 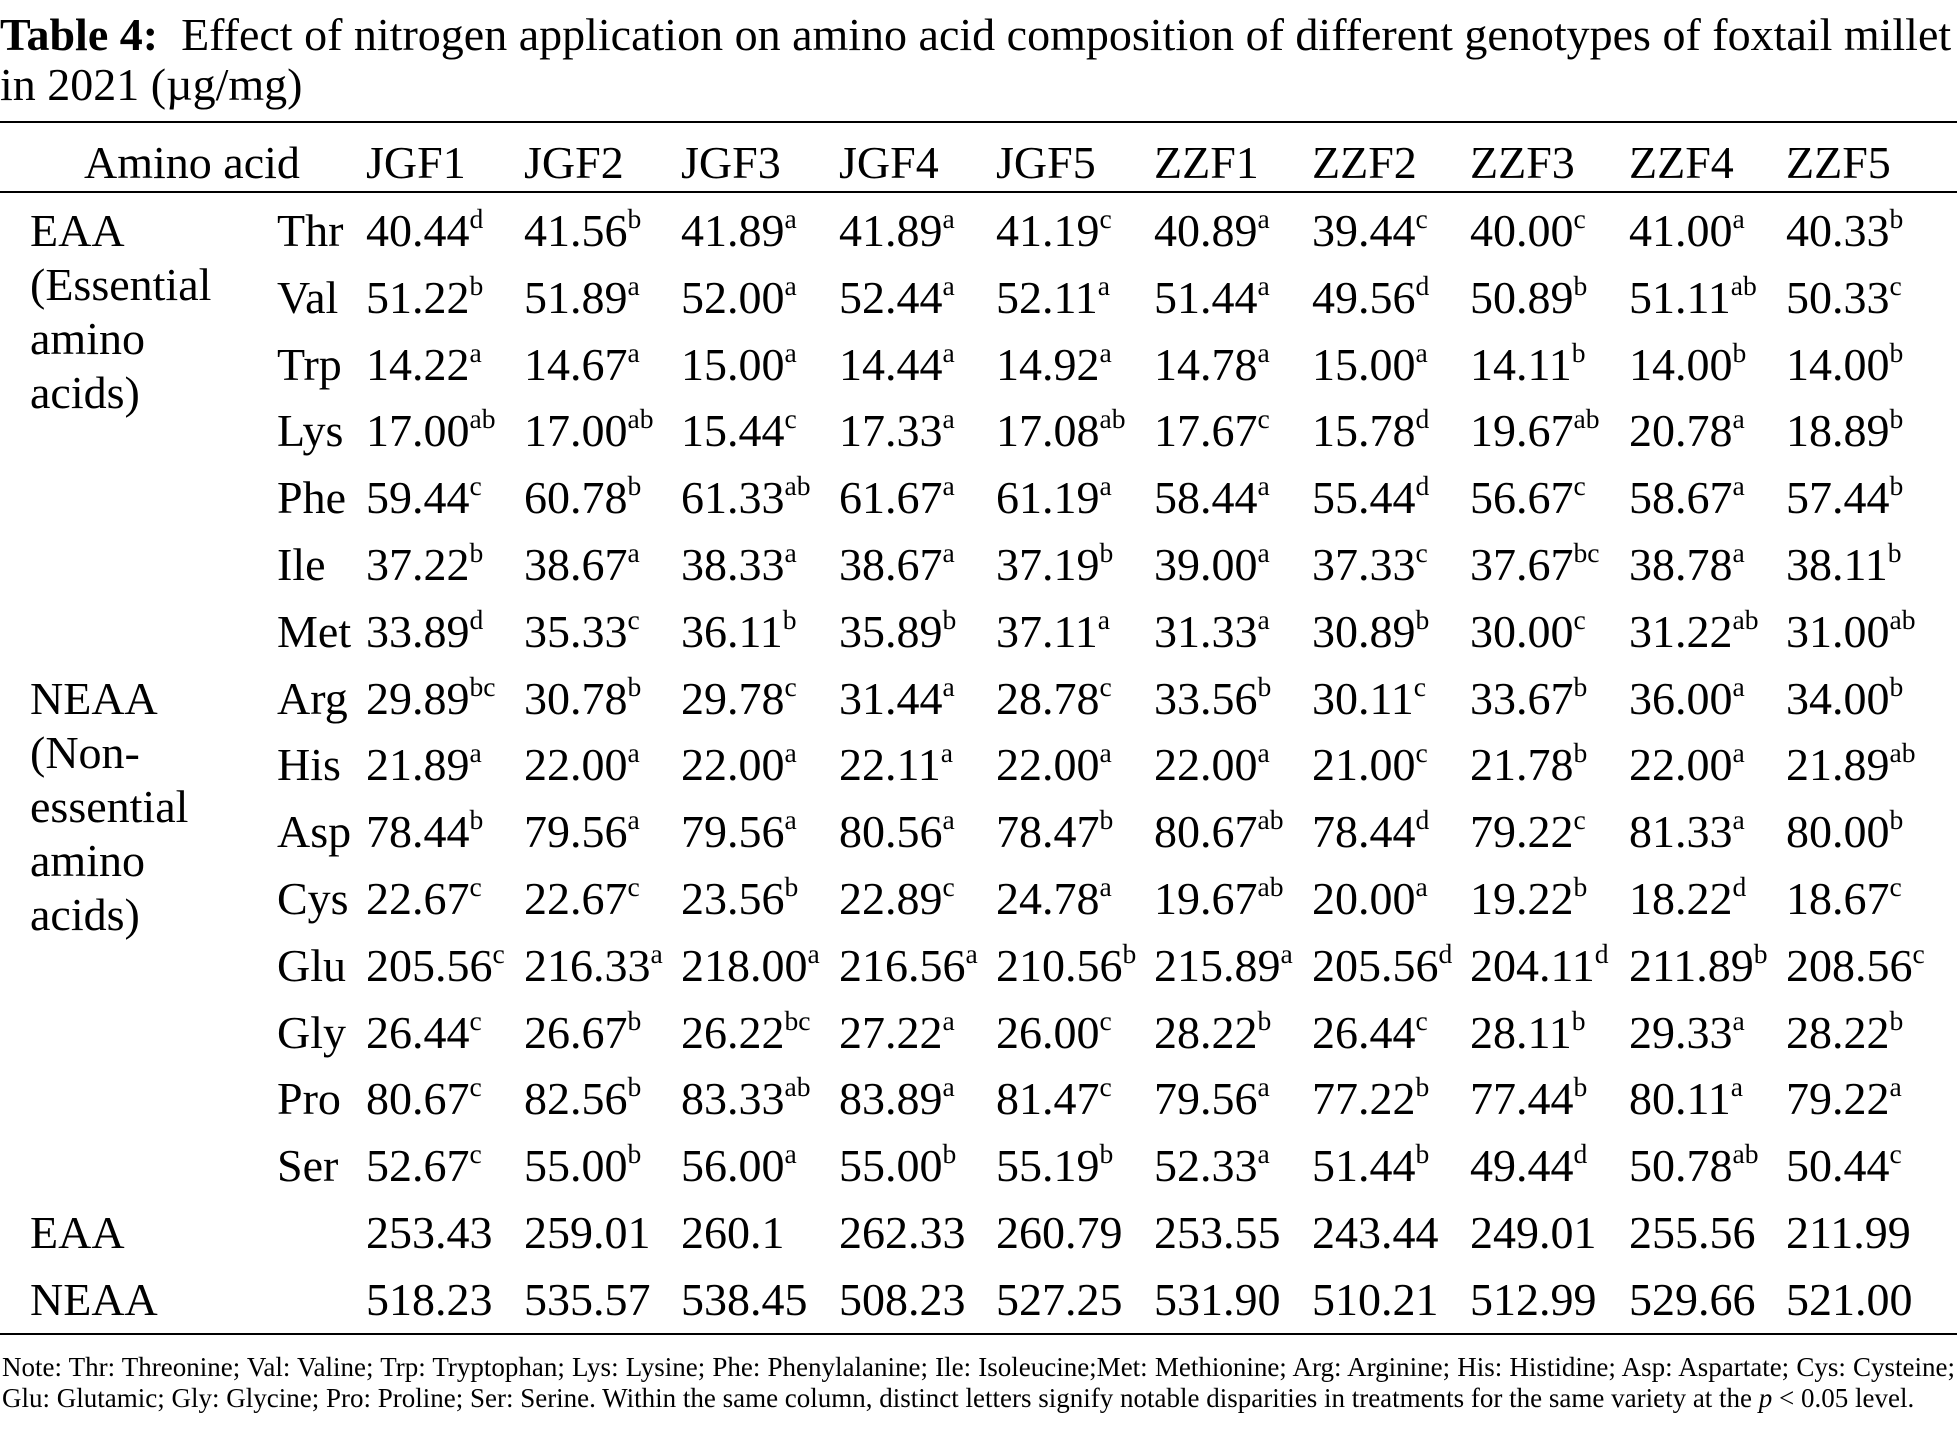 I want to click on cell-value: 19.22, so click(x=1522, y=898).